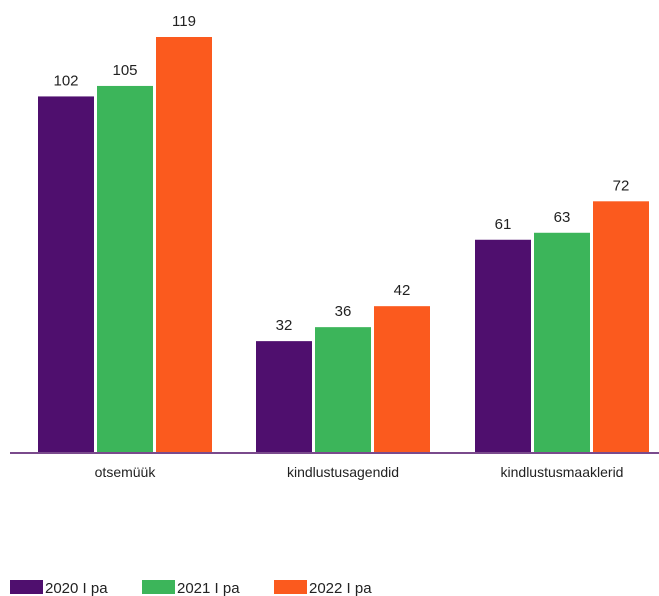 Image resolution: width=659 pixels, height=596 pixels. Describe the element at coordinates (65, 80) in the screenshot. I see `value-label-0-0: 102` at that location.